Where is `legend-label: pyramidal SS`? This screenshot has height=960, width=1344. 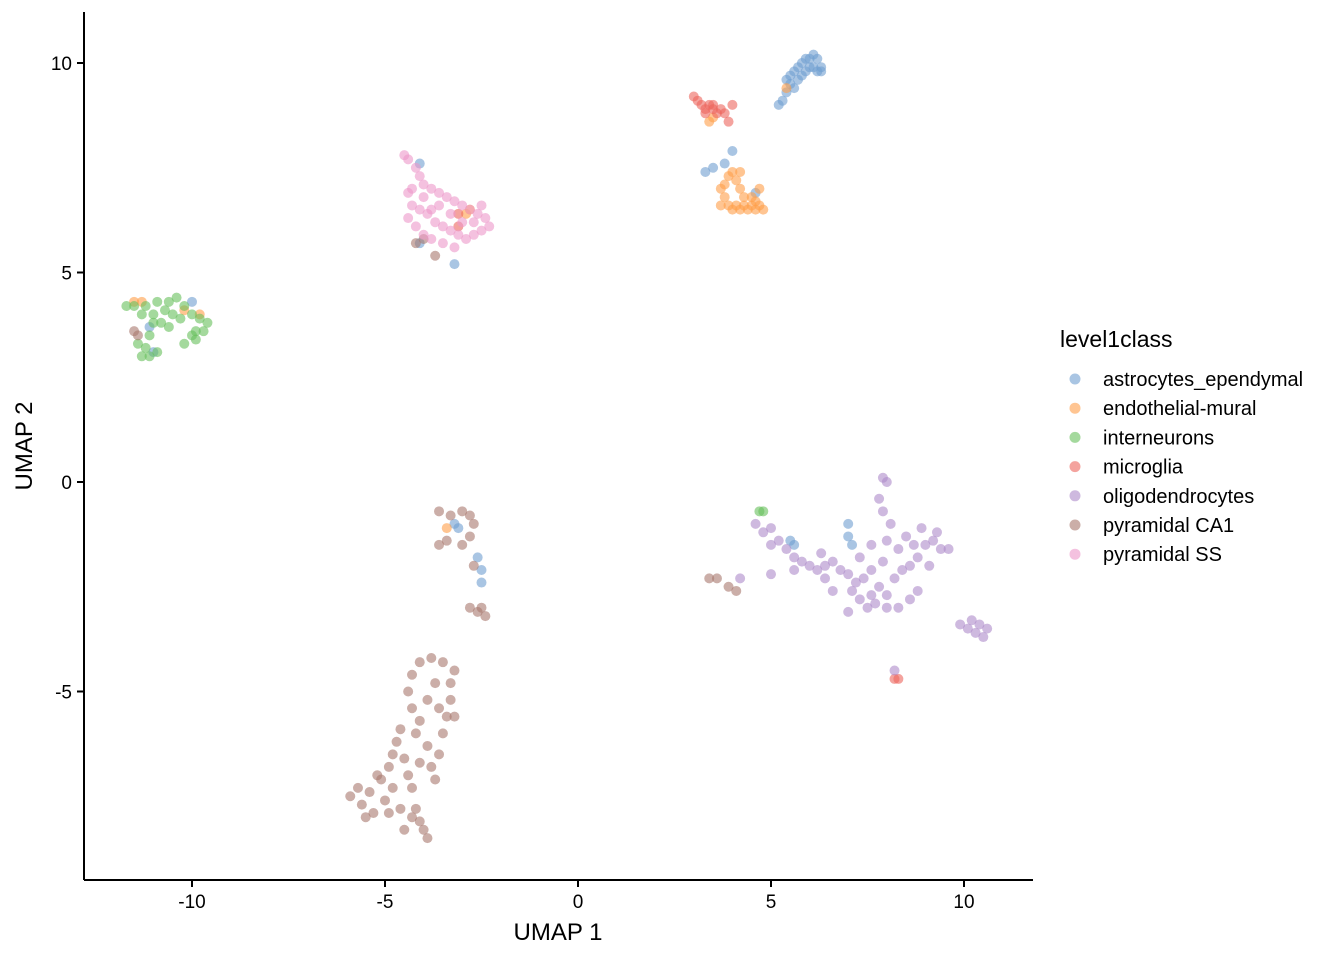 legend-label: pyramidal SS is located at coordinates (1162, 555).